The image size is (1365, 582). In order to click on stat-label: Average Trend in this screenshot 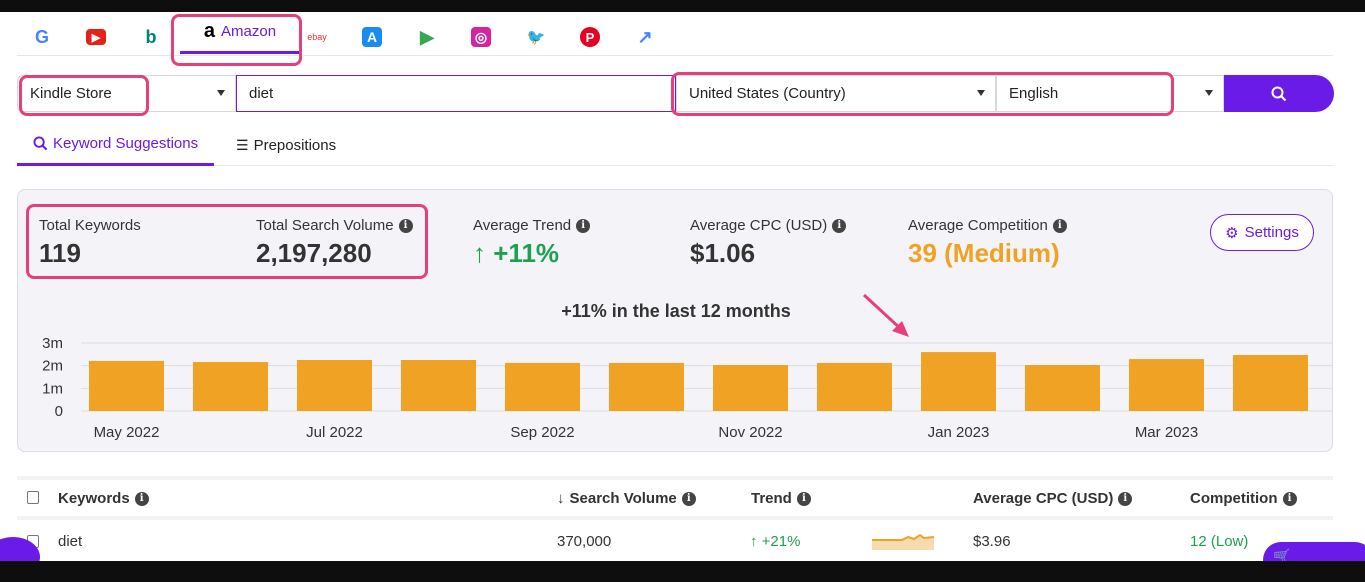, I will do `click(522, 225)`.